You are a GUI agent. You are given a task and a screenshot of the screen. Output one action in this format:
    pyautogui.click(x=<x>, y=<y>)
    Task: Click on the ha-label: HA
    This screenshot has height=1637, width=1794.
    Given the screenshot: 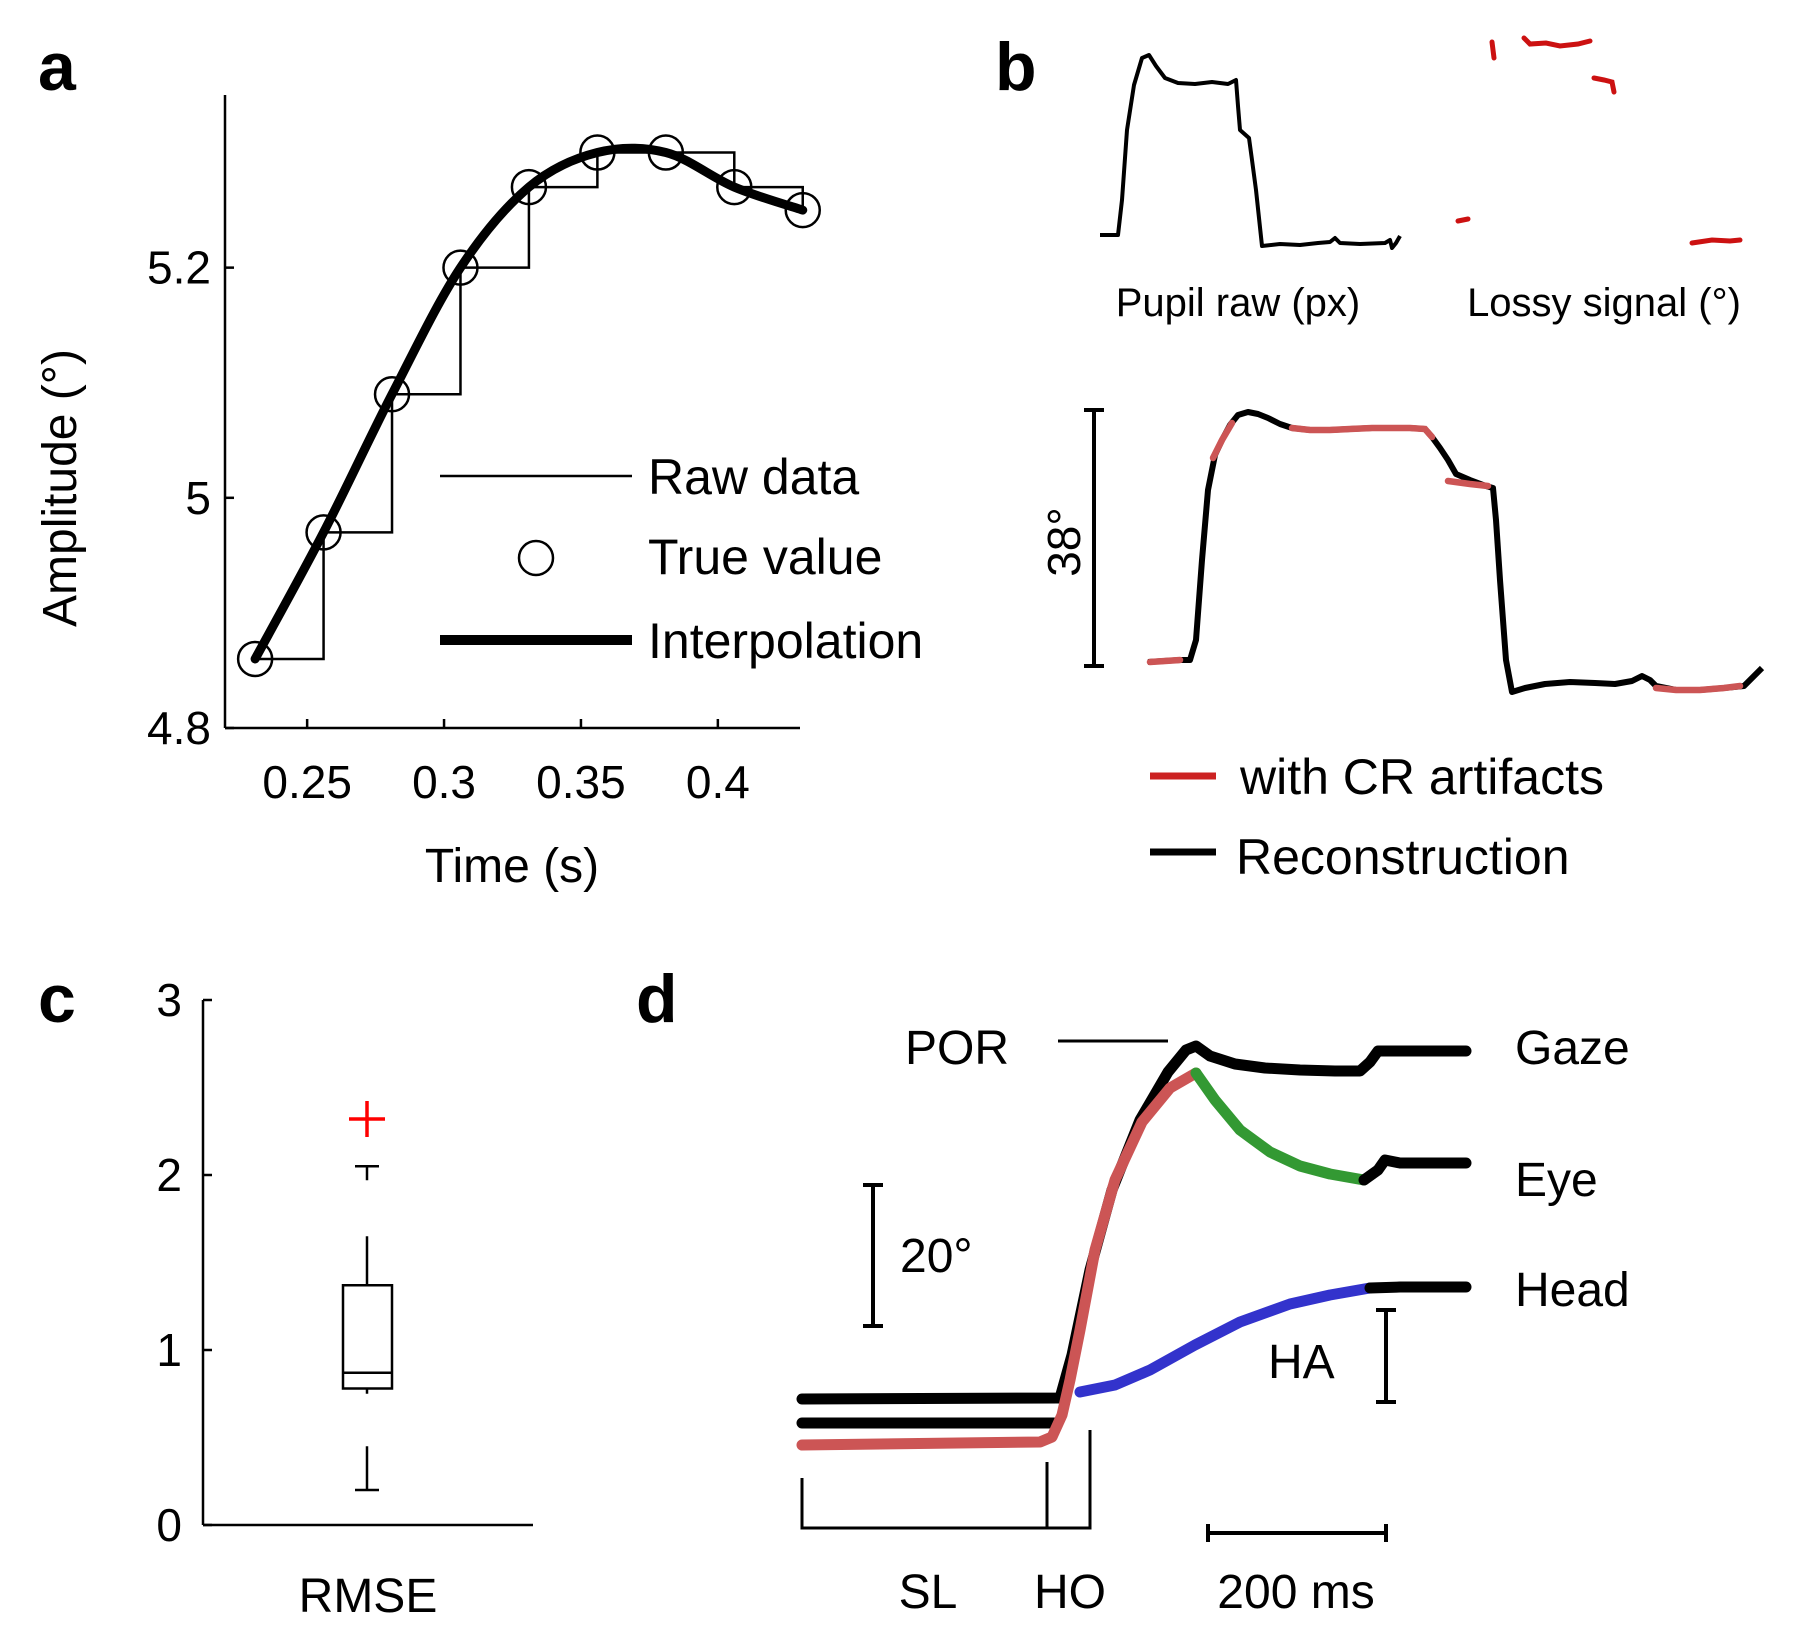 What is the action you would take?
    pyautogui.click(x=1301, y=1362)
    